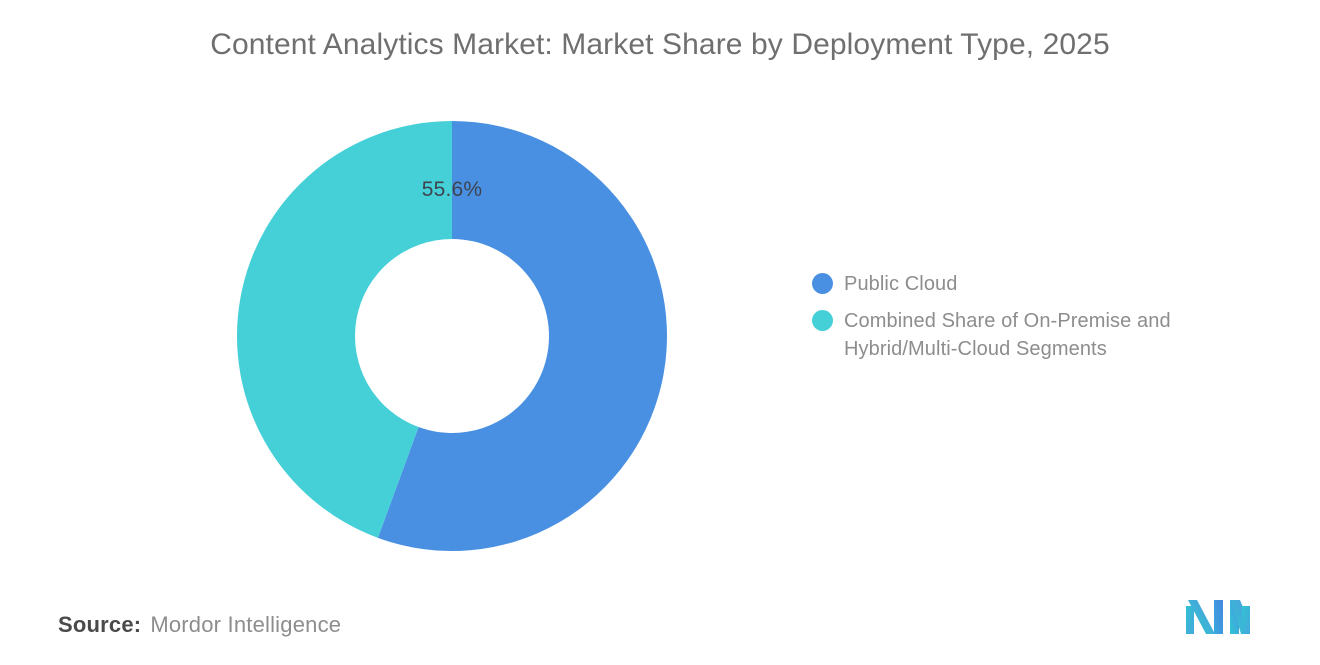  Describe the element at coordinates (100, 624) in the screenshot. I see `source-label: Source:` at that location.